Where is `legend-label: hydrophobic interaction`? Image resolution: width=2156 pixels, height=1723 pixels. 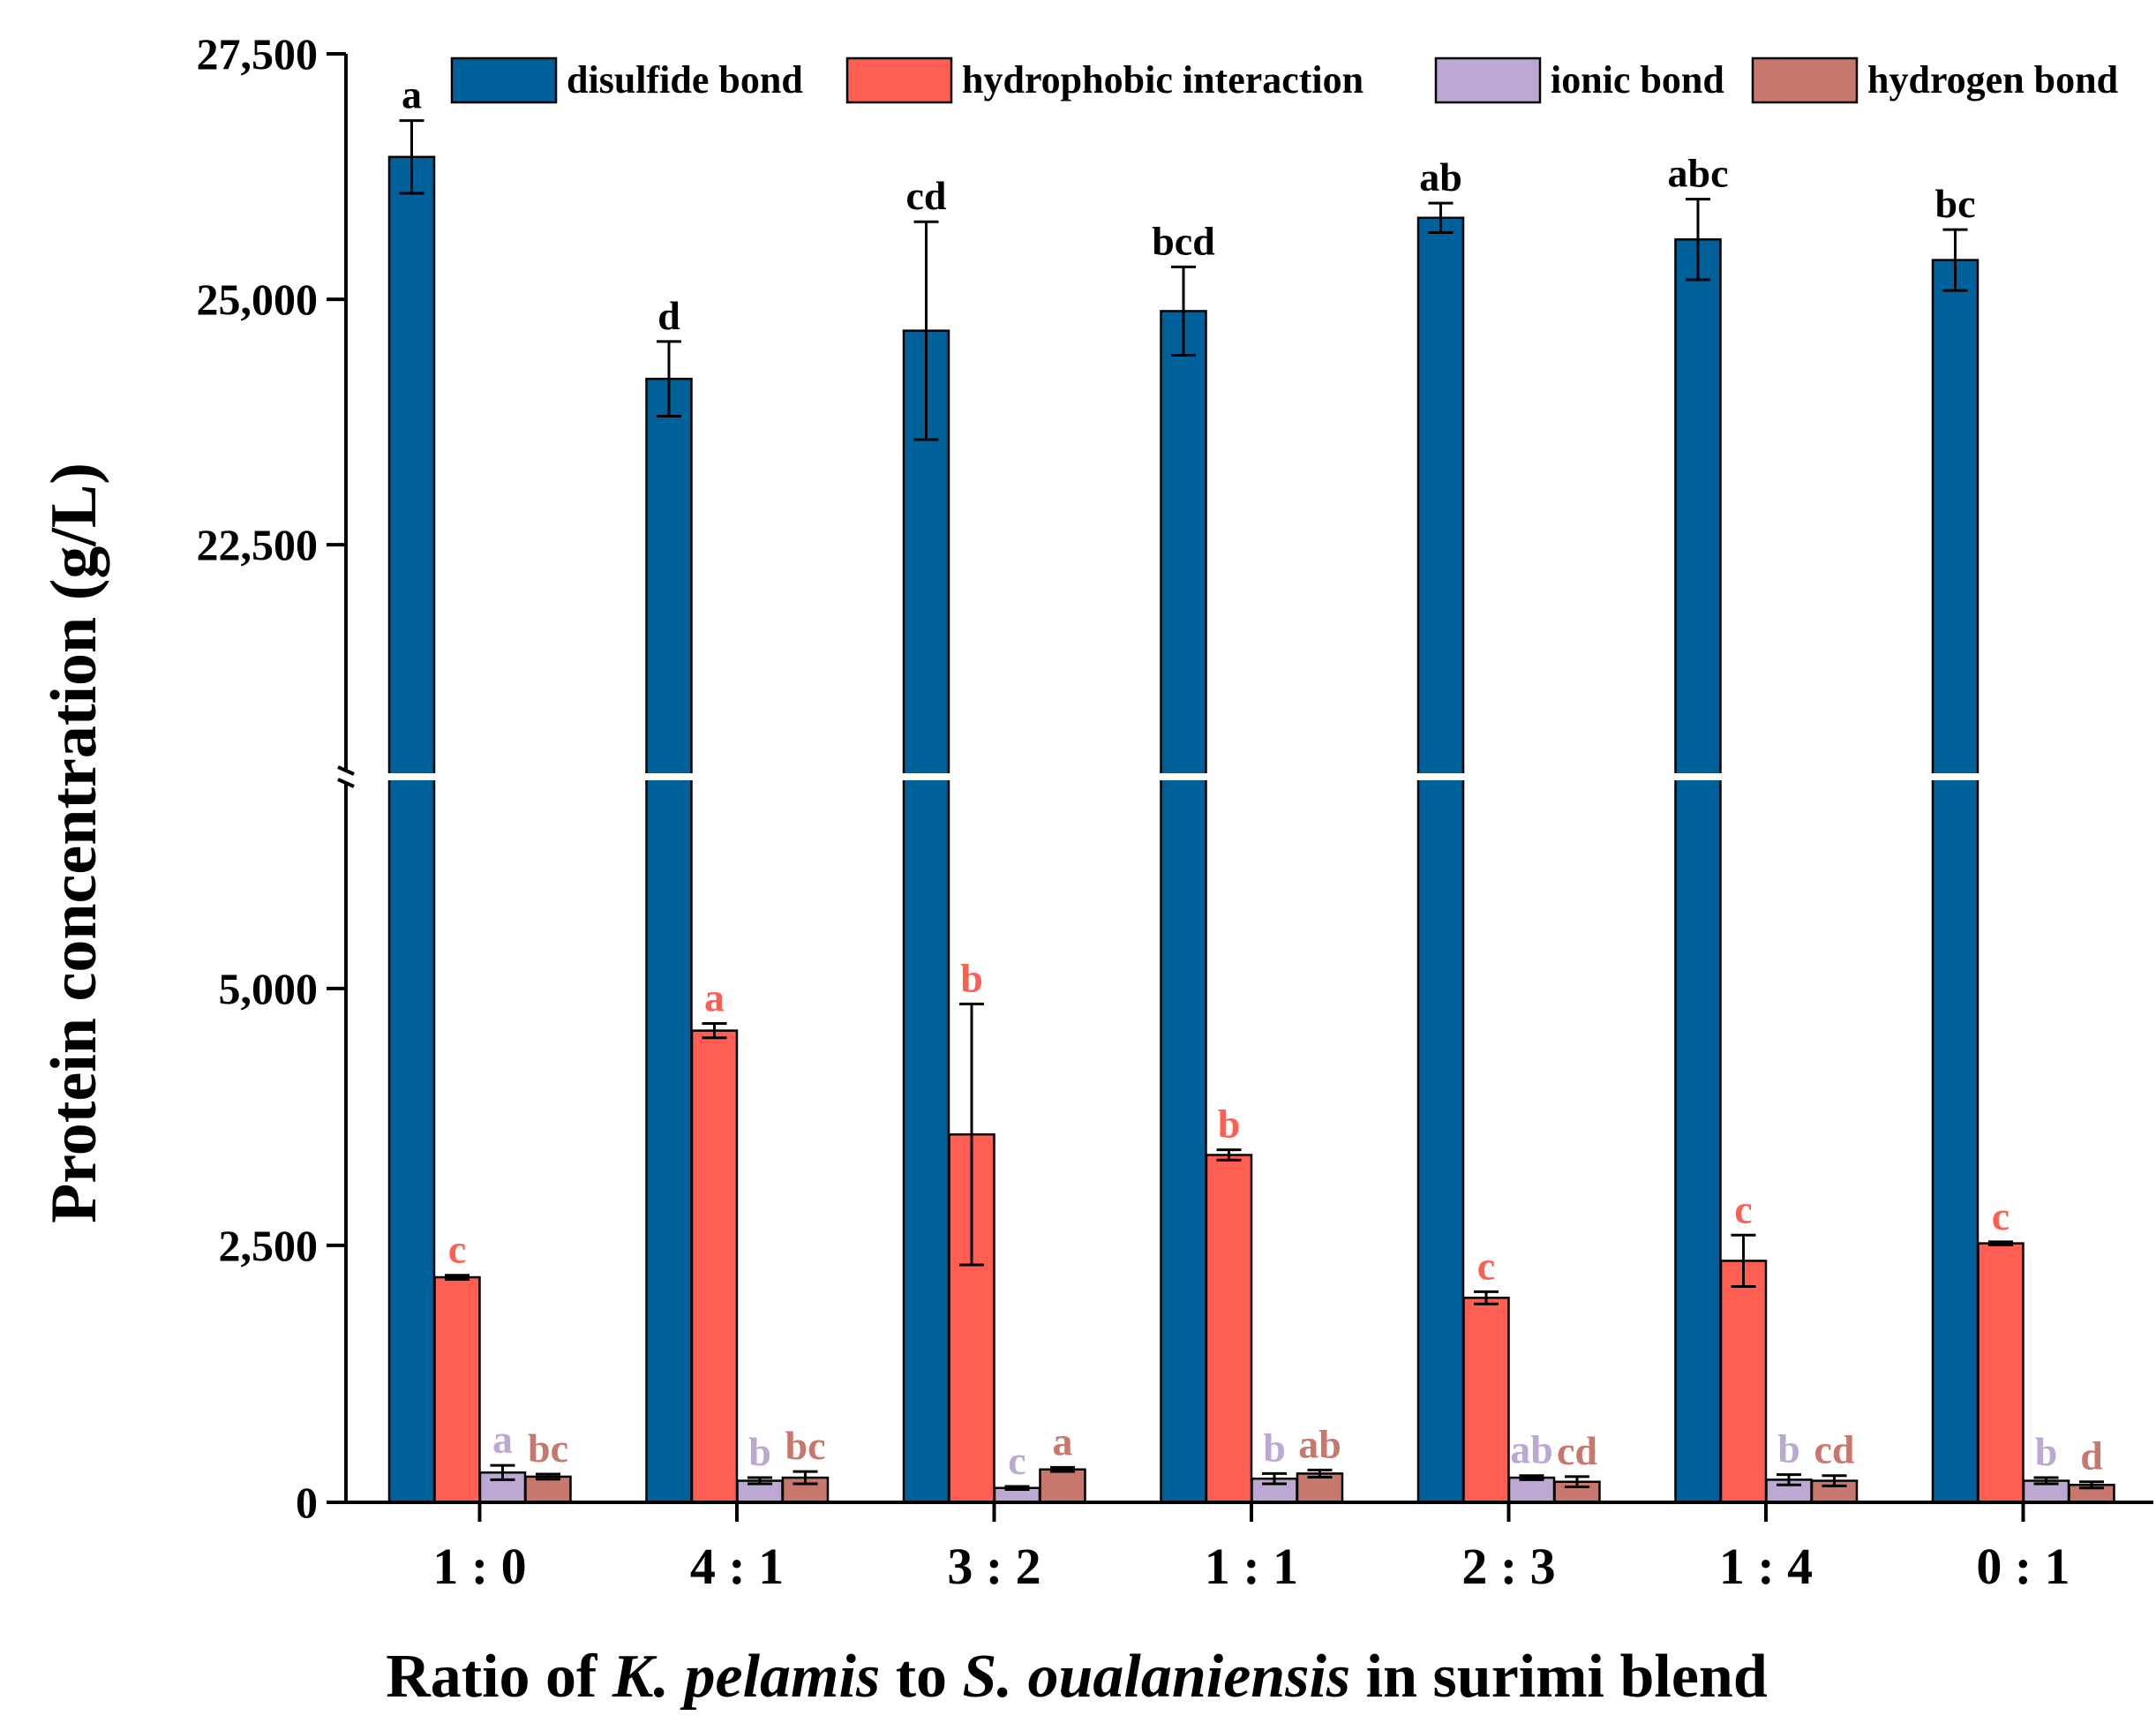
legend-label: hydrophobic interaction is located at coordinates (1163, 80).